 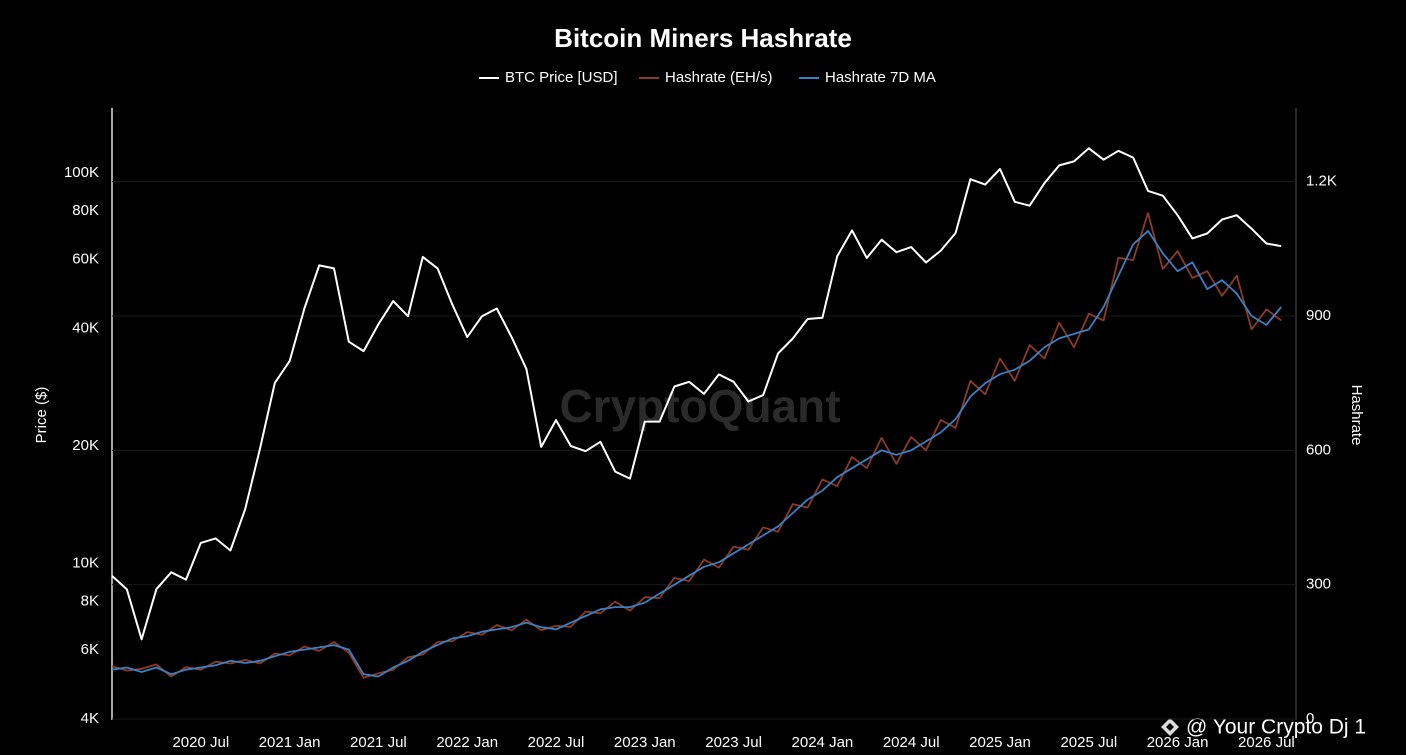 I want to click on legend-label: BTC Price [USD], so click(x=561, y=77).